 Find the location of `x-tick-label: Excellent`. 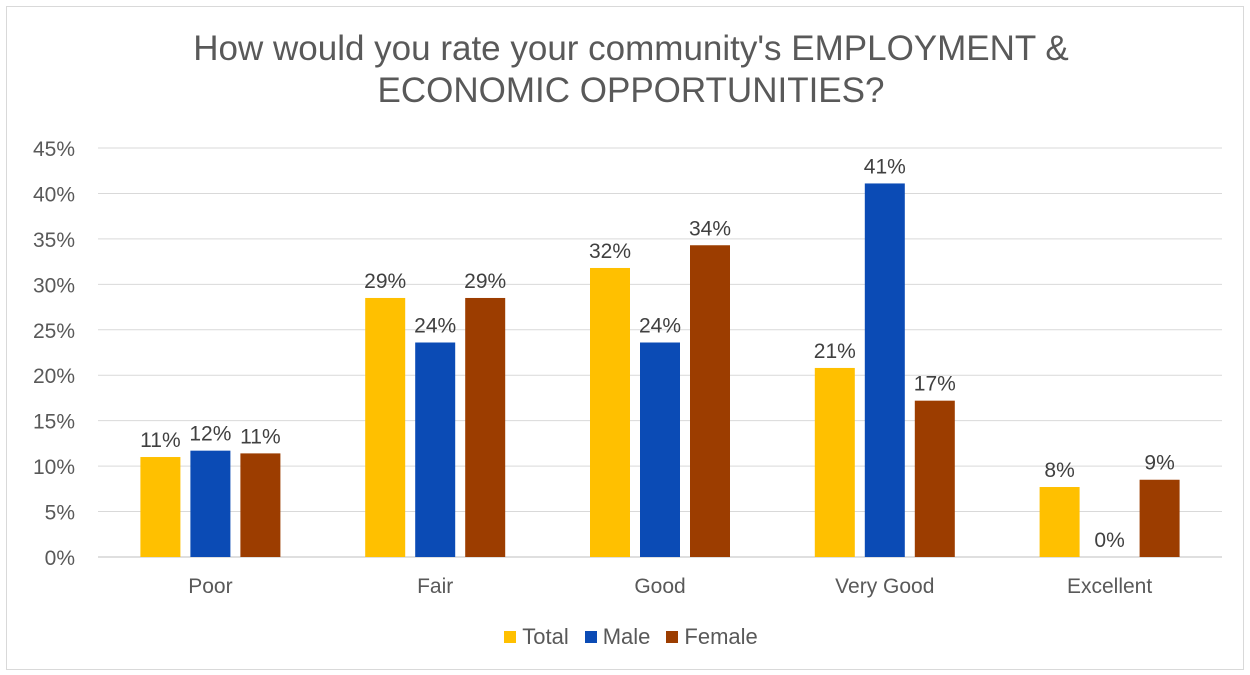

x-tick-label: Excellent is located at coordinates (1109, 586).